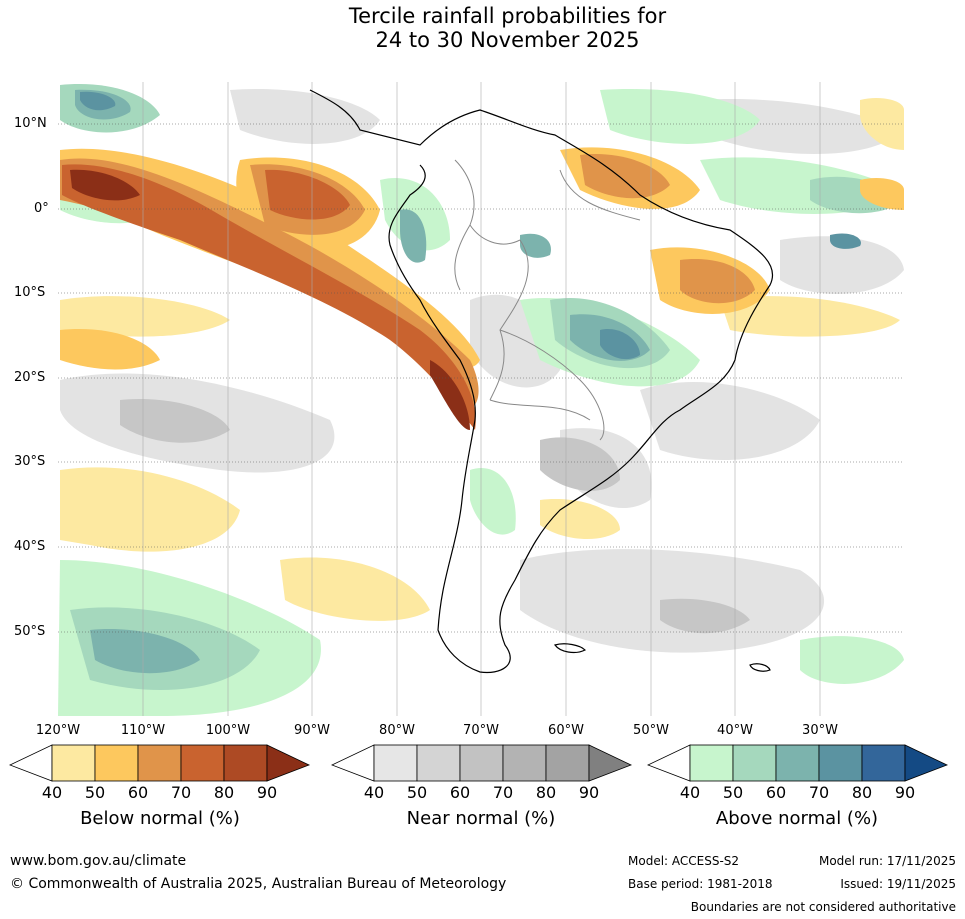 The height and width of the screenshot is (919, 965). What do you see at coordinates (589, 792) in the screenshot?
I see `colorbar-near-tick-90: 90` at bounding box center [589, 792].